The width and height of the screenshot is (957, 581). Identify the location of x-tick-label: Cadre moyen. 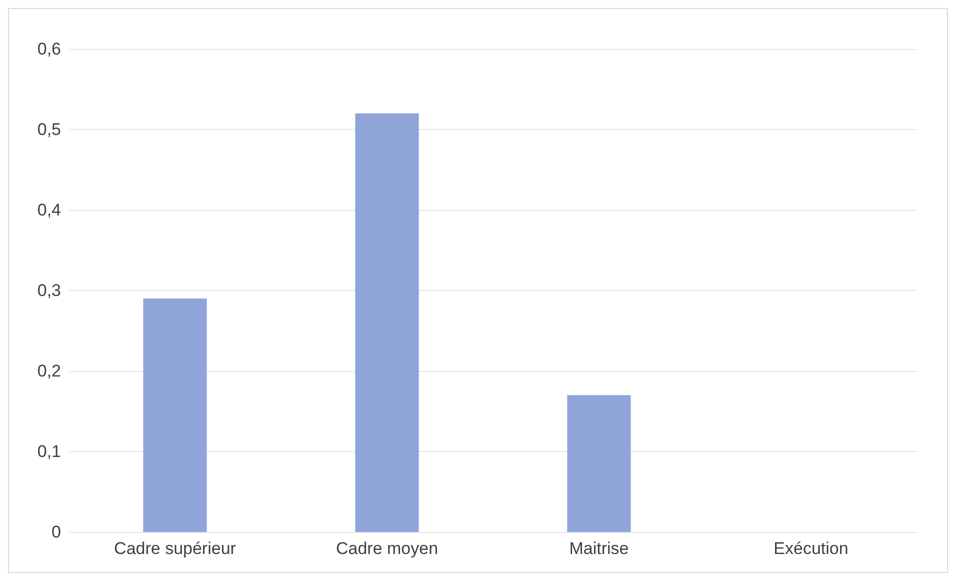
(387, 548).